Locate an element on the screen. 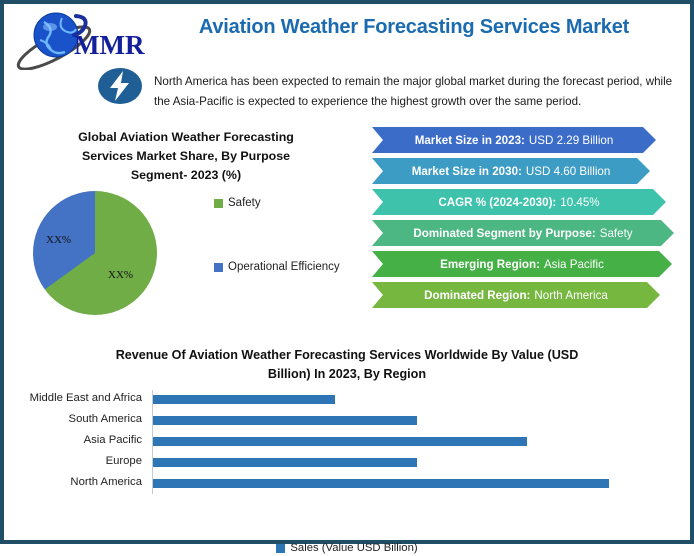 This screenshot has width=694, height=556. chip-label: Dominated Region: is located at coordinates (477, 295).